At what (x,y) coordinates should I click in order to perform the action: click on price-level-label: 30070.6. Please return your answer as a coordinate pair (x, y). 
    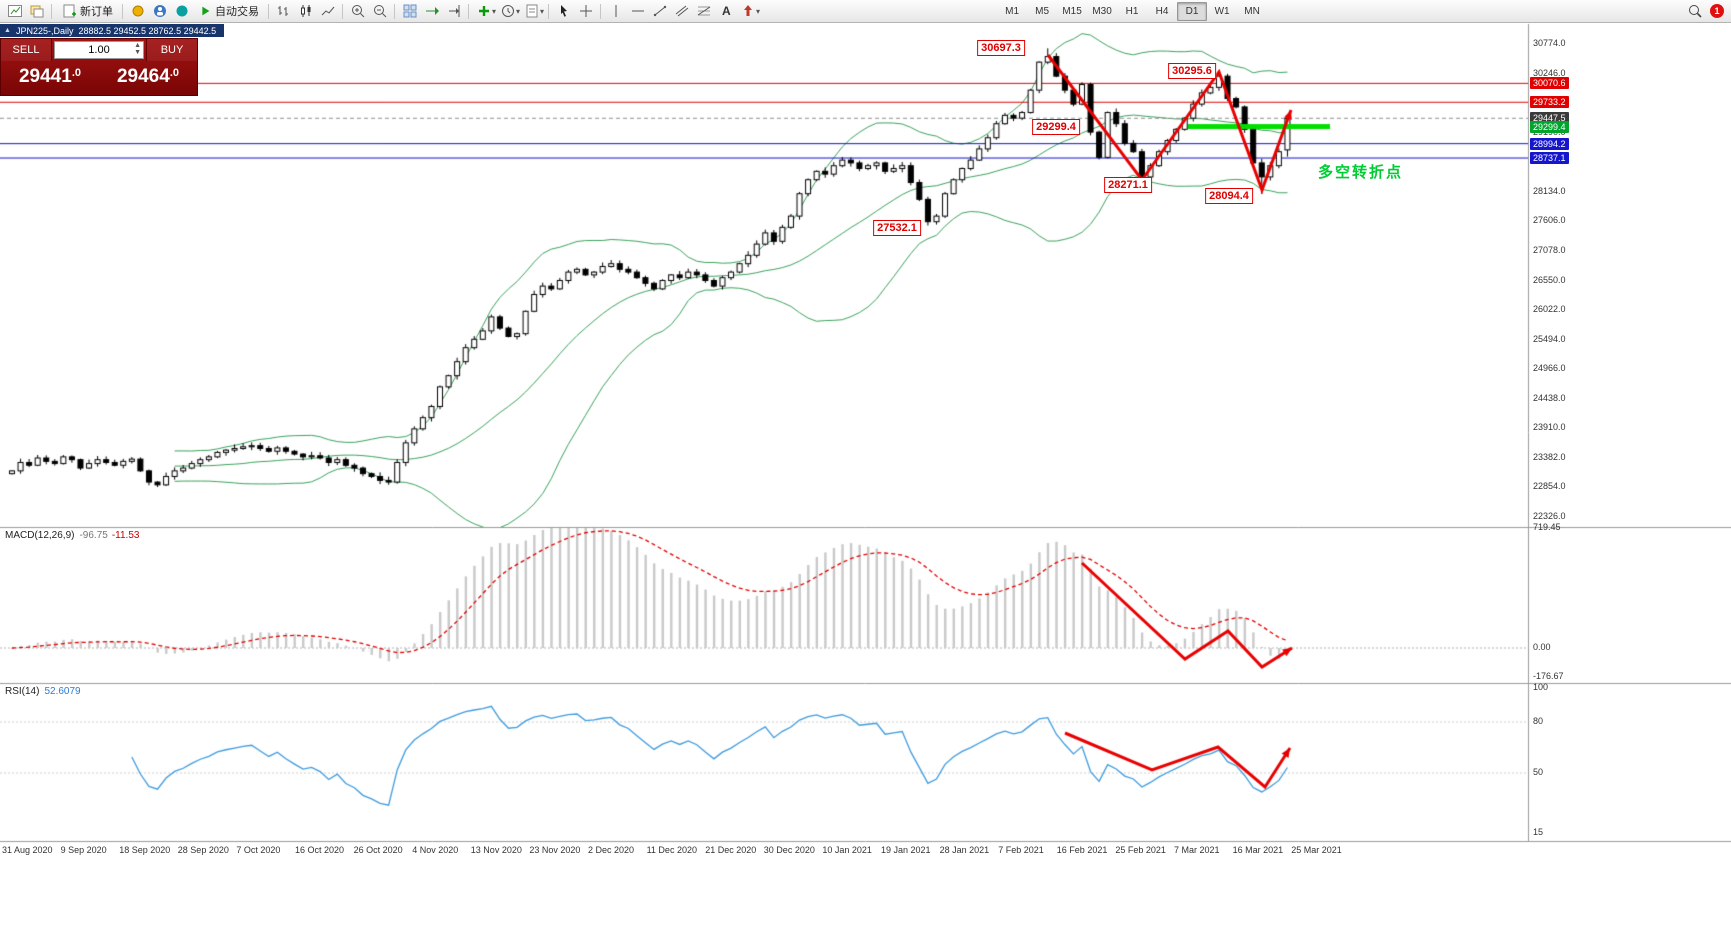
    Looking at the image, I should click on (1549, 83).